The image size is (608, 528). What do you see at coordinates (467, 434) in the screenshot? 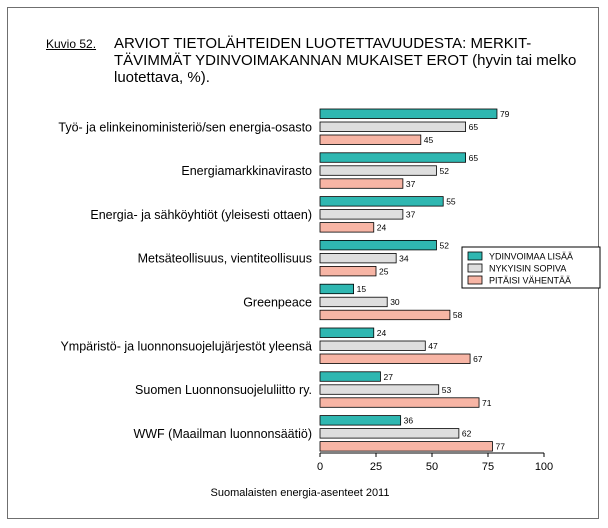
I see `bar-value-label: 62` at bounding box center [467, 434].